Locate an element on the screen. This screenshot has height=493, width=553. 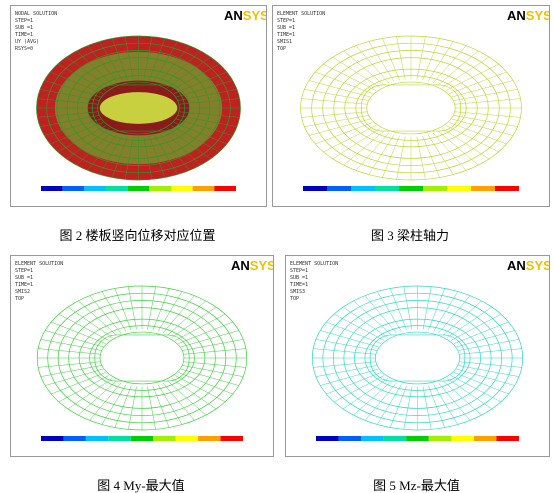
header-line: ELEMENT SOLUTION is located at coordinates (301, 14).